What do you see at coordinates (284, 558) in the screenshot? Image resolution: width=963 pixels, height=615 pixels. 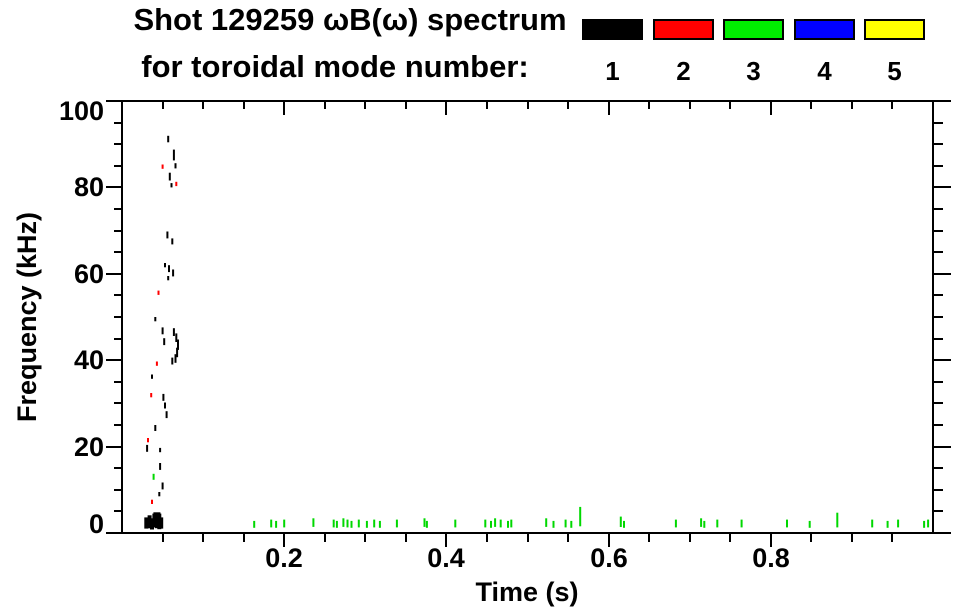 I see `x-tick-label: 0.2` at bounding box center [284, 558].